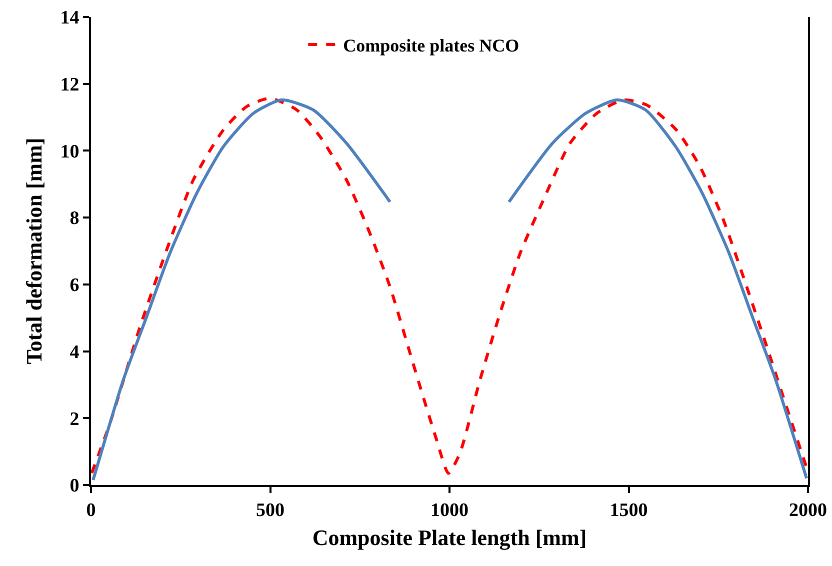 Image resolution: width=832 pixels, height=566 pixels. What do you see at coordinates (70, 85) in the screenshot?
I see `y-tick-label: 12` at bounding box center [70, 85].